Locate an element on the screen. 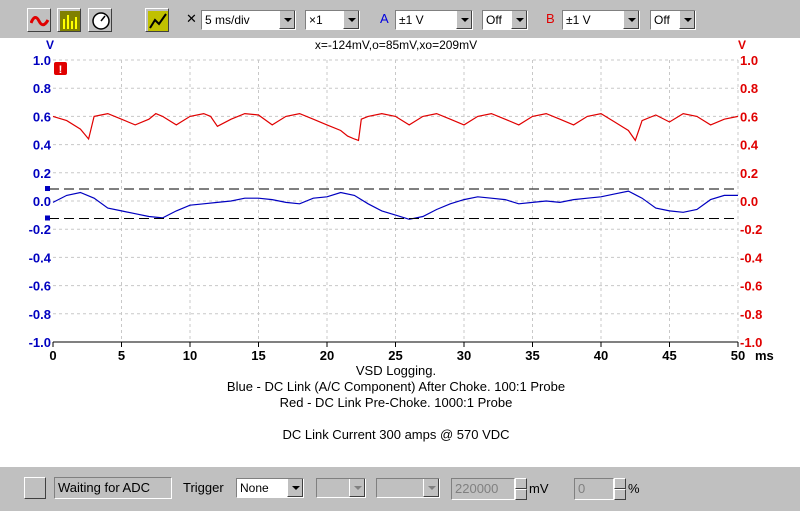 The height and width of the screenshot is (511, 800). channel-a-range-value: ±1 V is located at coordinates (411, 20).